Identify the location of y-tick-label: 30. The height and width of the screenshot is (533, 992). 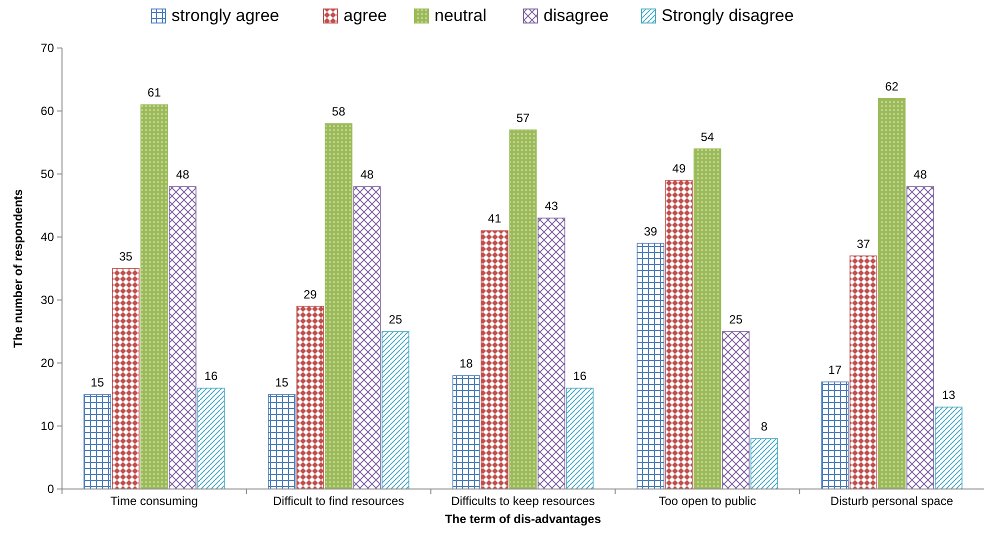
(47, 300).